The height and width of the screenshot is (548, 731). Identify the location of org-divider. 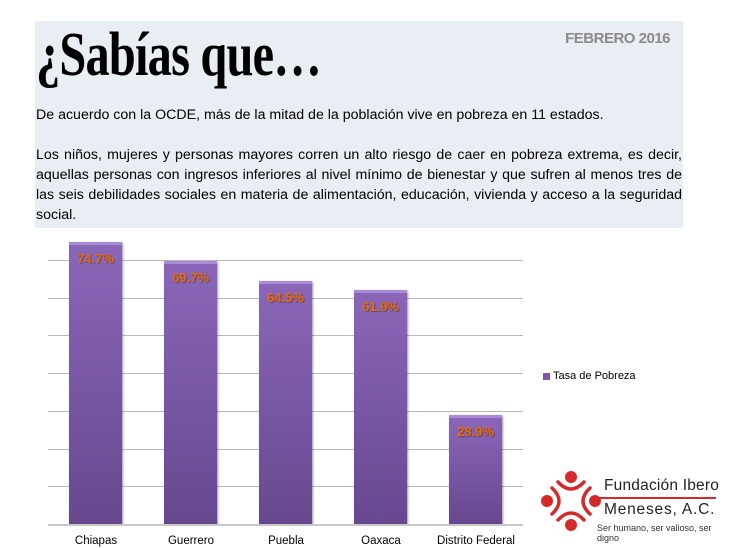
(656, 498).